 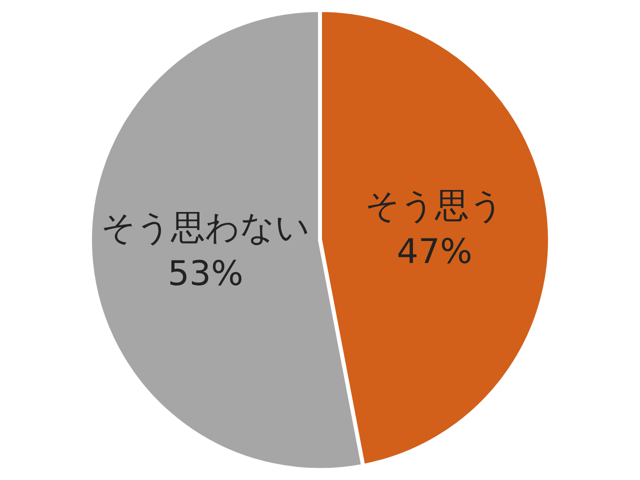 What do you see at coordinates (206, 274) in the screenshot?
I see `data-label: 53%` at bounding box center [206, 274].